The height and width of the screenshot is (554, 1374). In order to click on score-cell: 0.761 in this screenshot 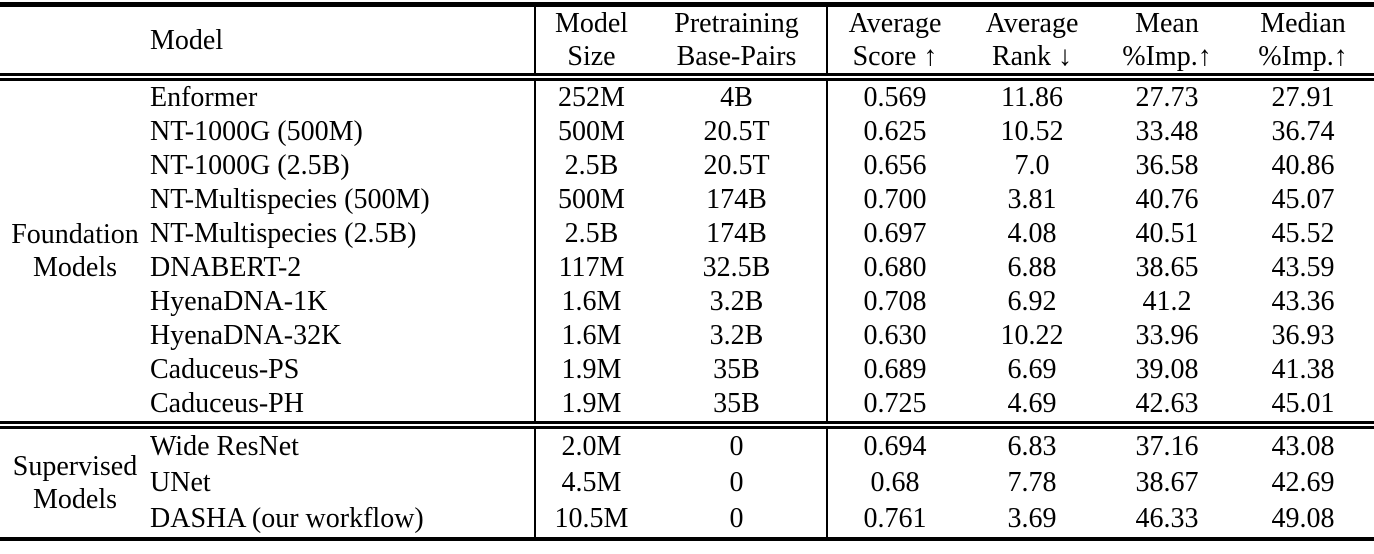, I will do `click(895, 518)`.